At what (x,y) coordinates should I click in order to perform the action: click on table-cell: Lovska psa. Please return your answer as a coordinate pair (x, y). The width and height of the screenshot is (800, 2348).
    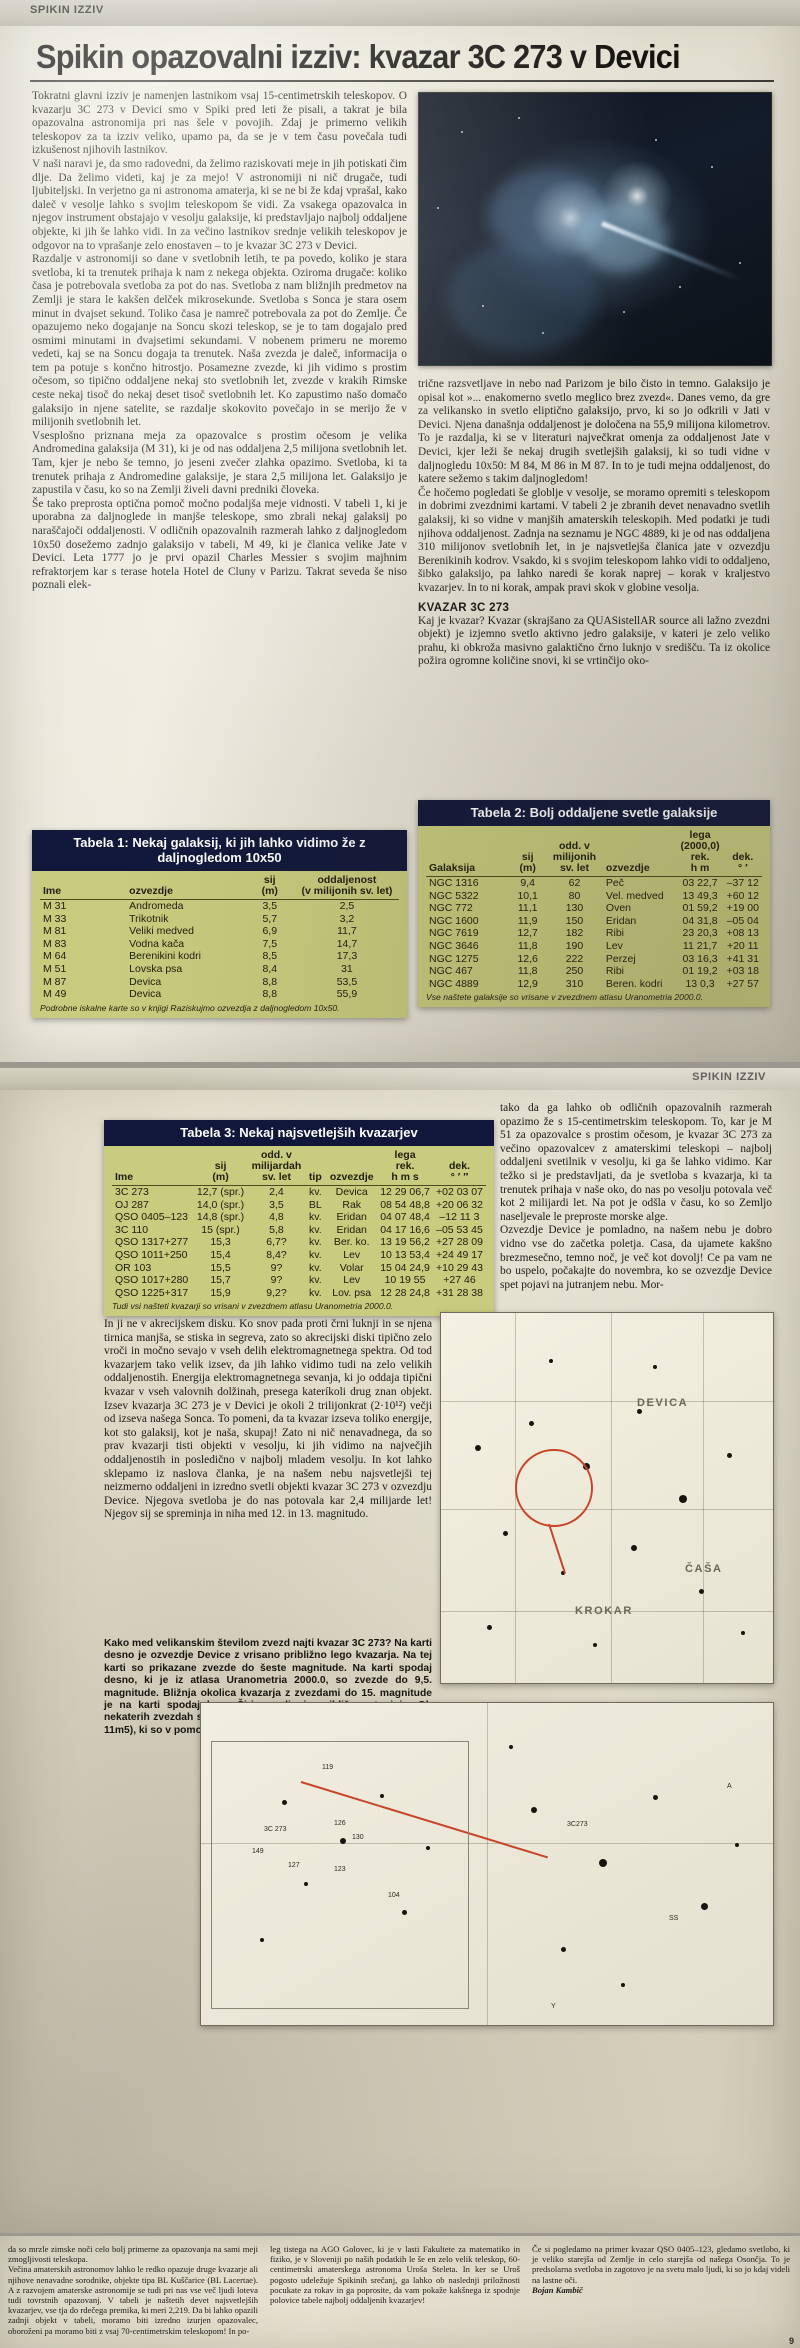
    Looking at the image, I should click on (156, 968).